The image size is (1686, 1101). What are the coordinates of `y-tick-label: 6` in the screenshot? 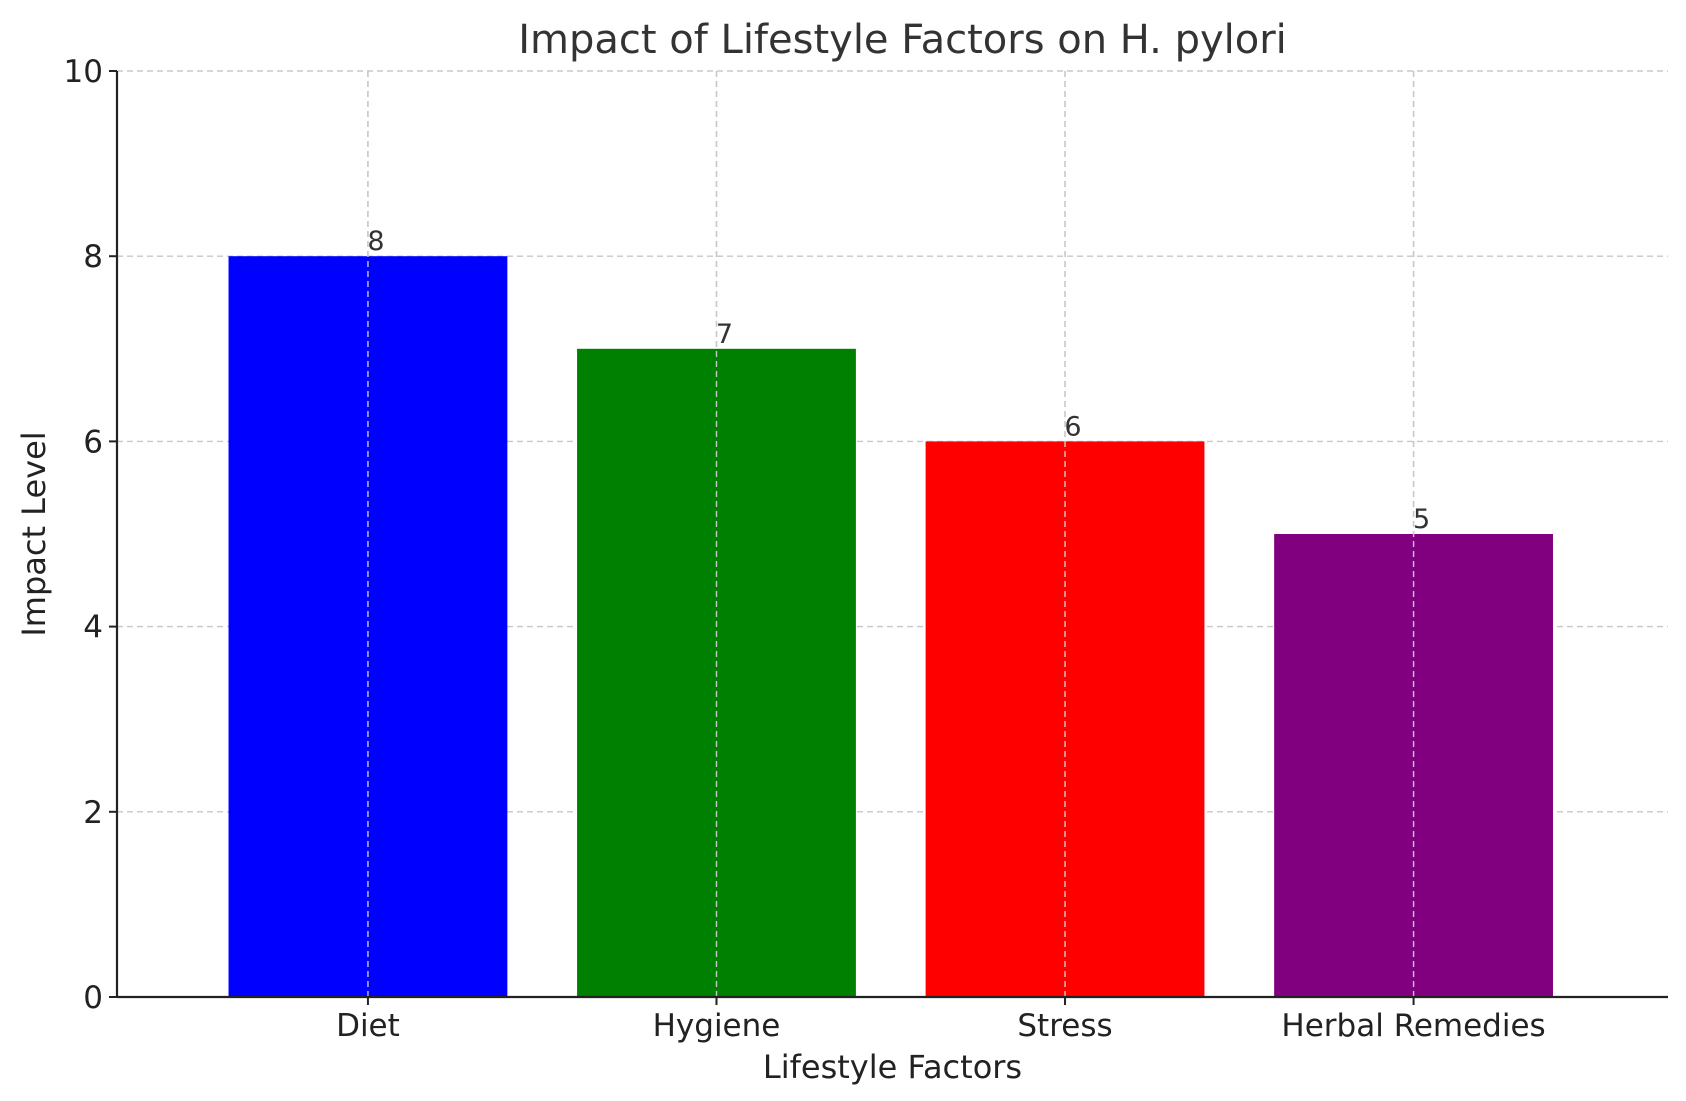 It's located at (93, 442).